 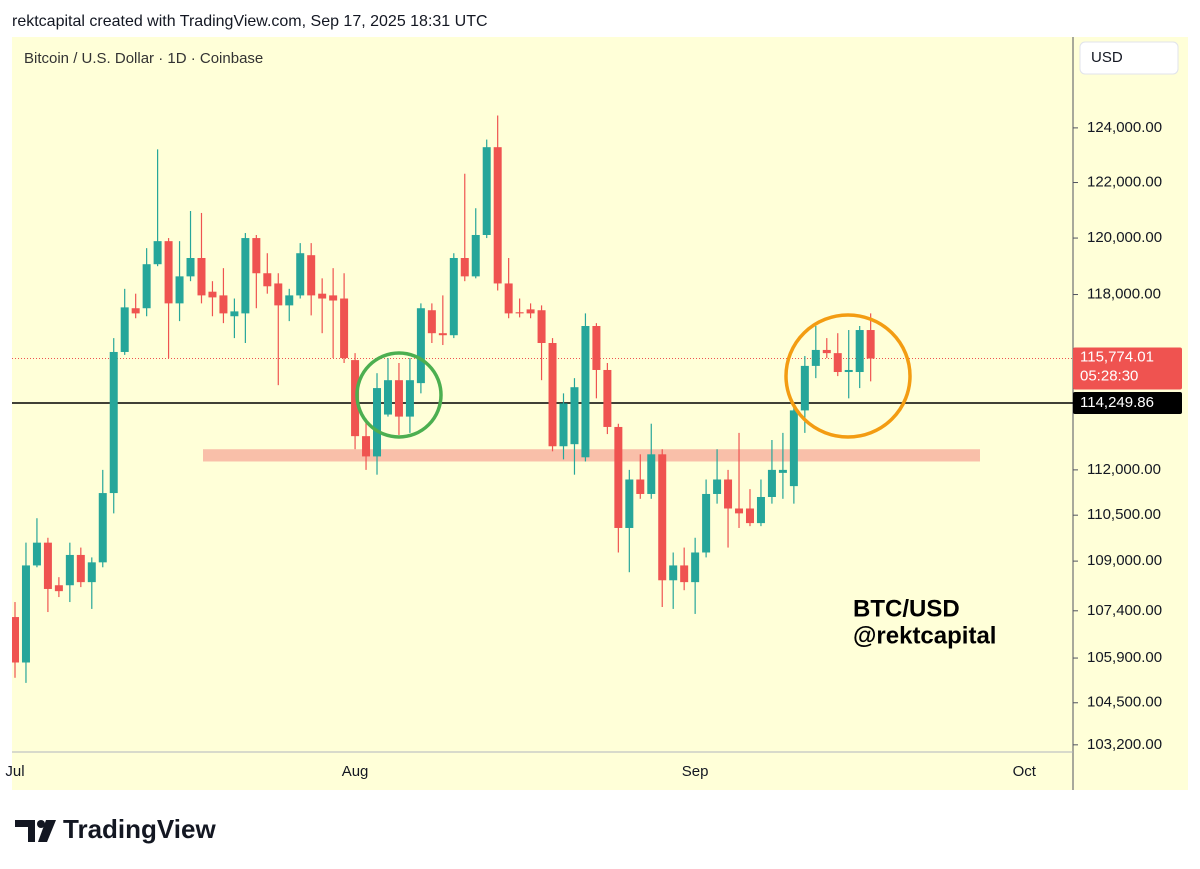 I want to click on last-price-box, so click(x=1127, y=368).